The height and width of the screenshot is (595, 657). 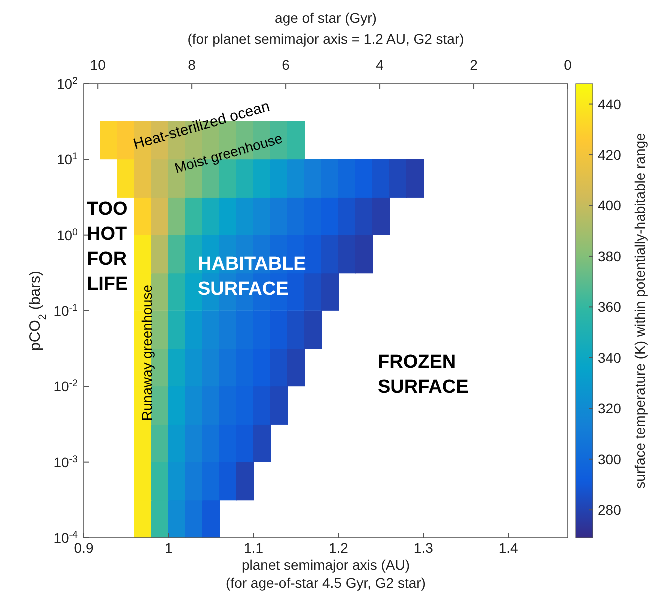 I want to click on color-bar-label: 400, so click(x=610, y=206).